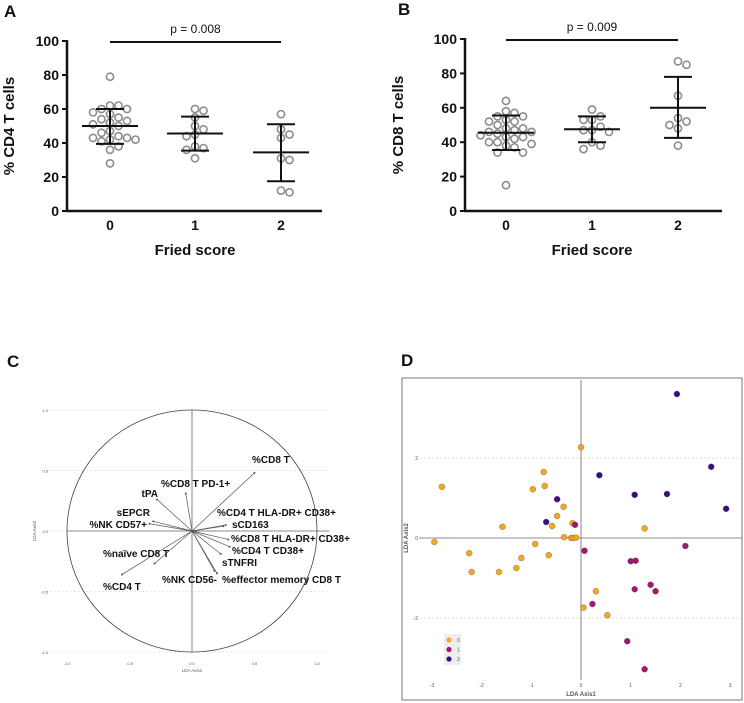  Describe the element at coordinates (271, 460) in the screenshot. I see `vector-label: %CD8 T` at that location.